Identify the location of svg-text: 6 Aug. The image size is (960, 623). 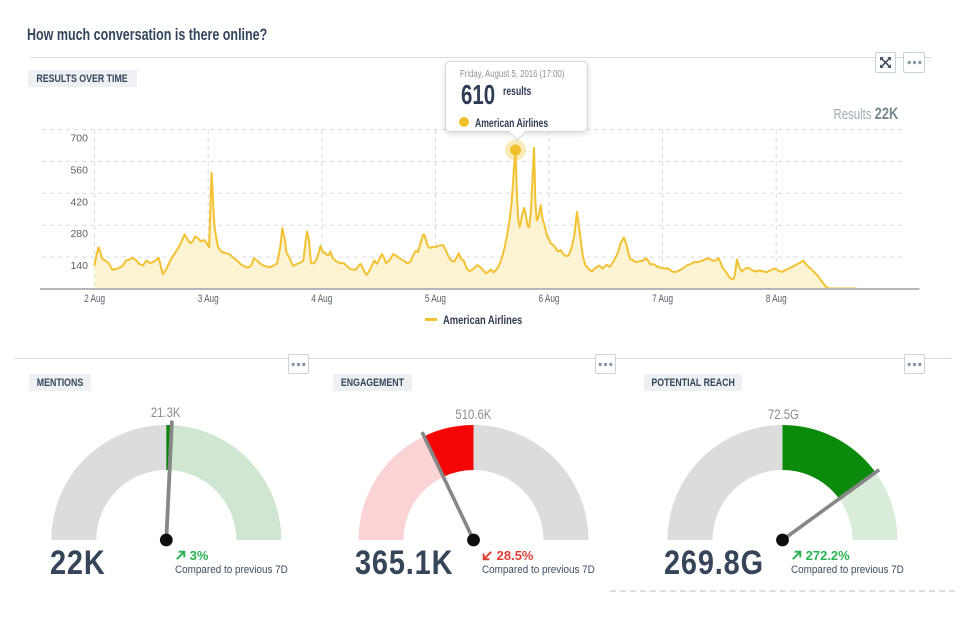
(549, 299).